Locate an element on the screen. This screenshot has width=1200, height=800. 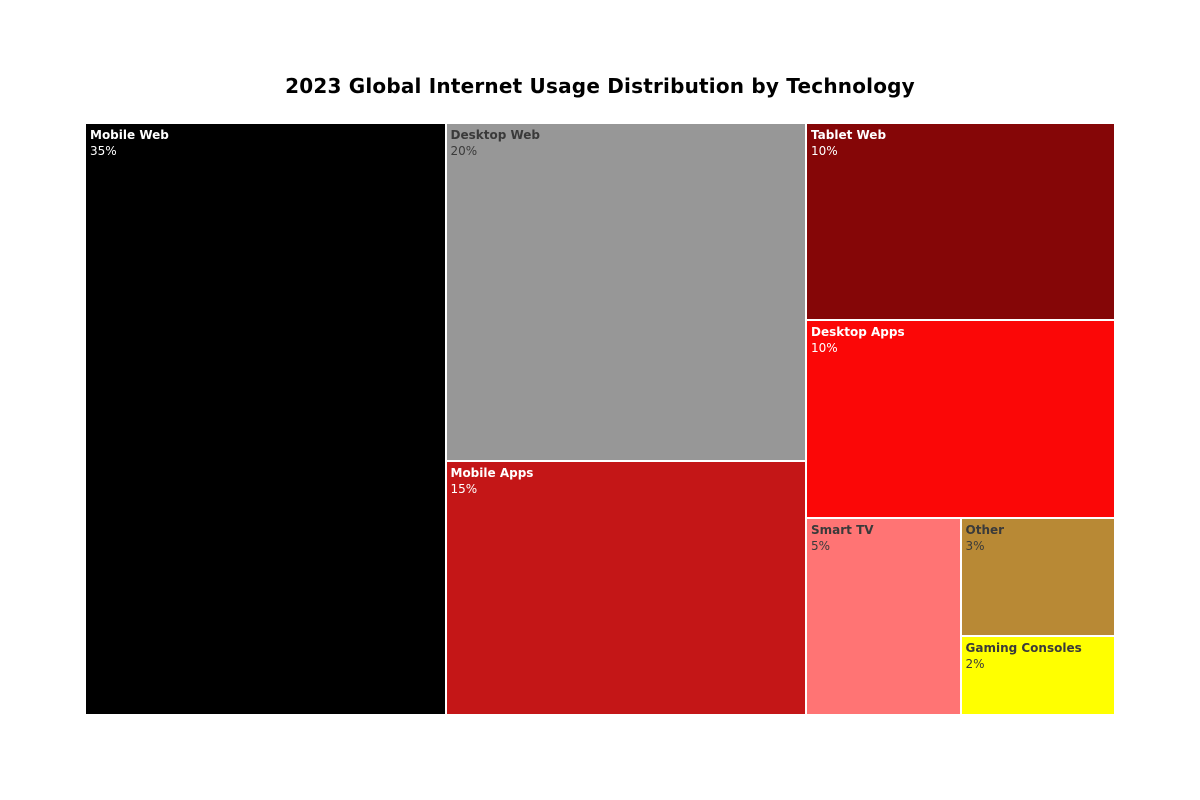
treemap-tile-mobile-apps: Mobile Apps 15% is located at coordinates (625, 588).